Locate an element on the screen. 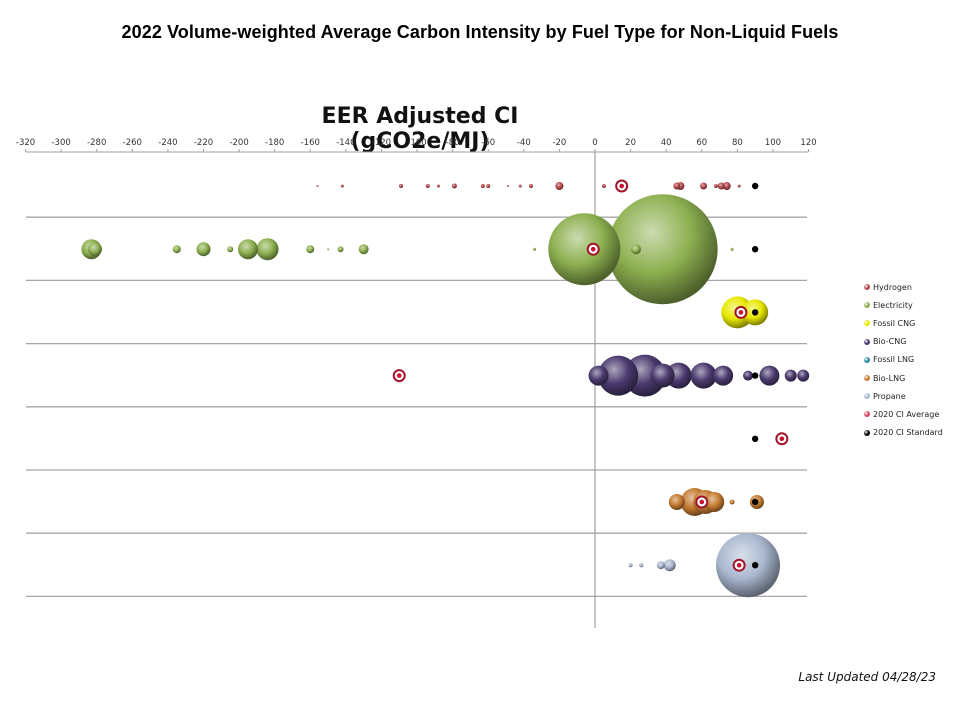 The image size is (960, 720). x-axis-title: EER Adjusted CI (gCO2e/MJ) is located at coordinates (420, 129).